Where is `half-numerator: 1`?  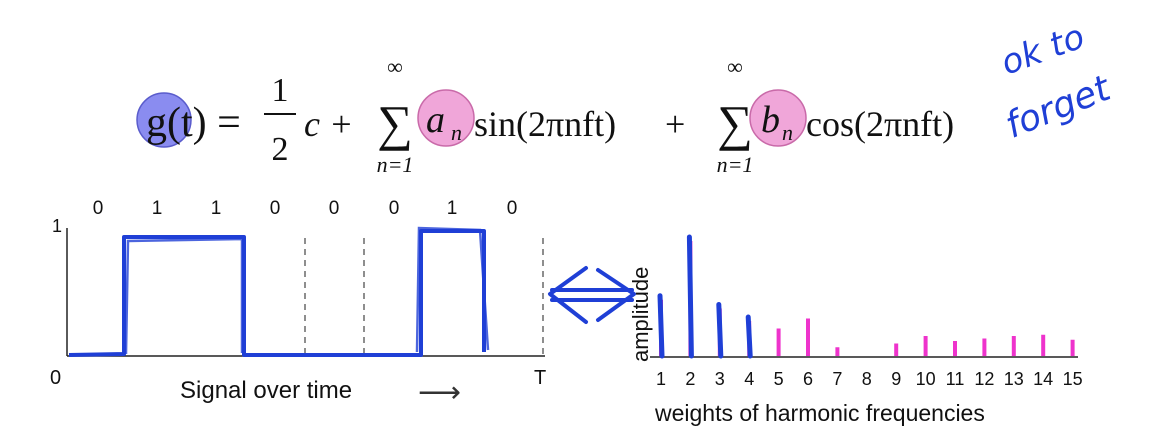 half-numerator: 1 is located at coordinates (280, 90).